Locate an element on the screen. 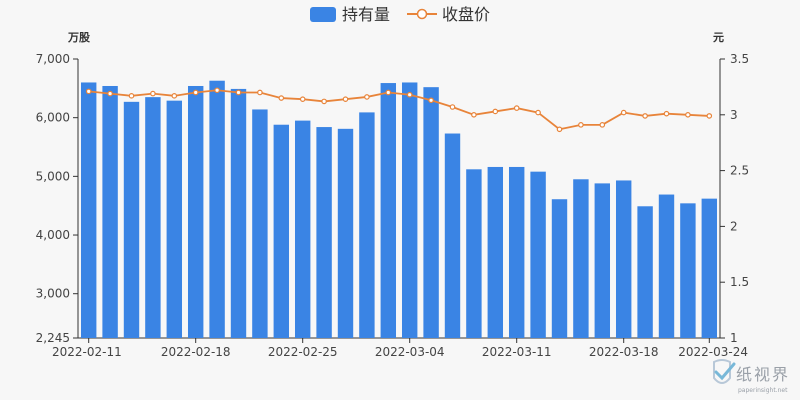 The image size is (800, 400). watermark-main: 纸视界 is located at coordinates (763, 374).